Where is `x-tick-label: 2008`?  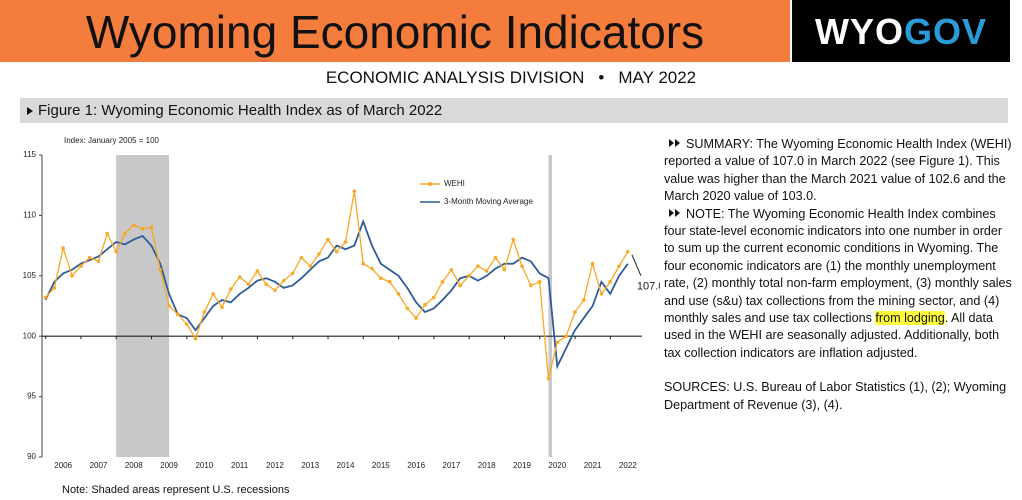
x-tick-label: 2008 is located at coordinates (134, 465).